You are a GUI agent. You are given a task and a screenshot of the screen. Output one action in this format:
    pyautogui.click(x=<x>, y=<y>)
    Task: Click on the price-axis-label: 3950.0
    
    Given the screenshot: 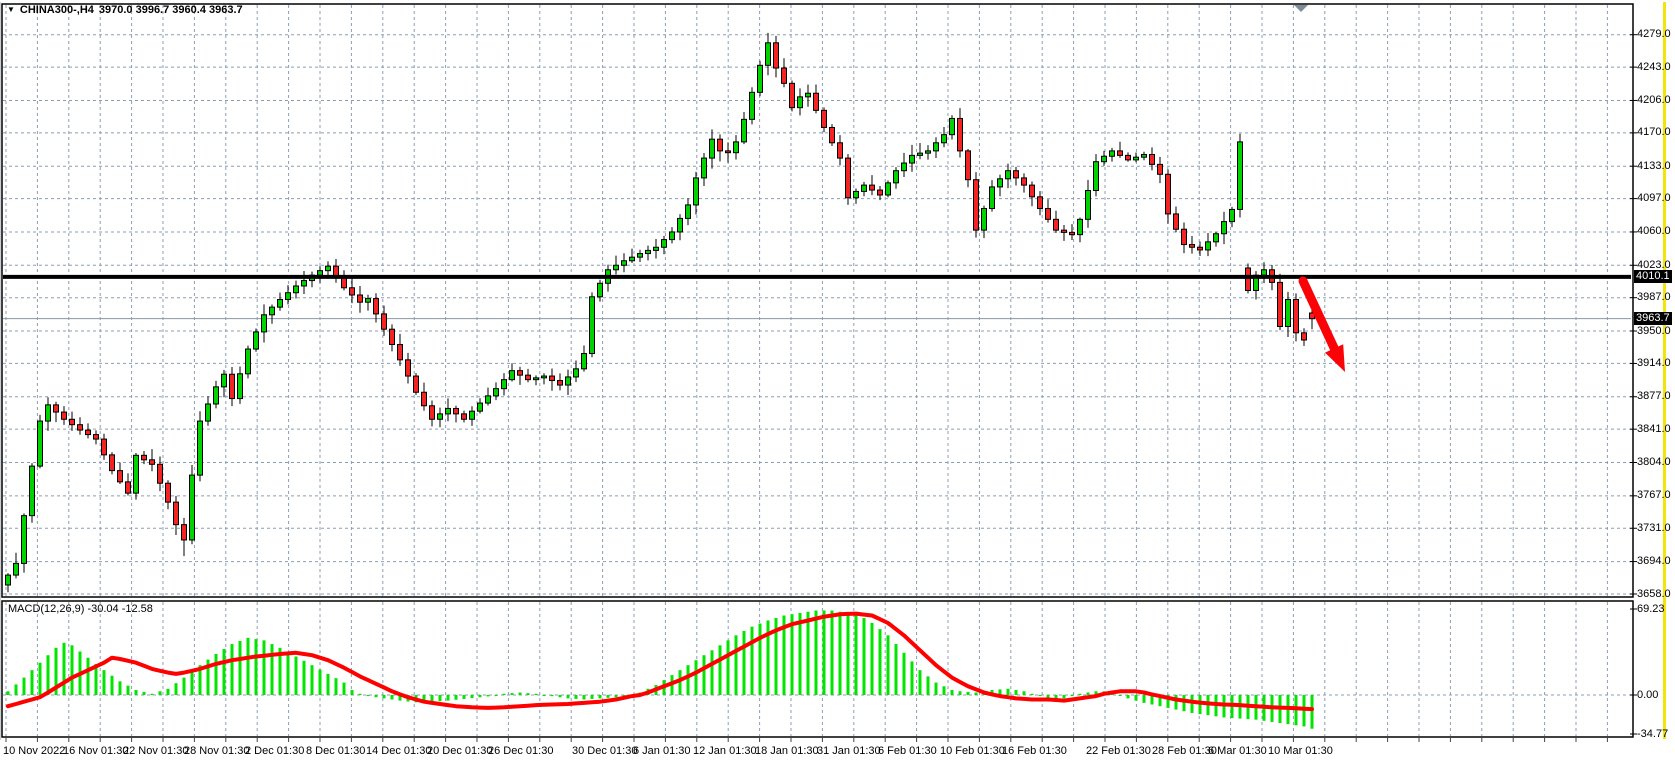 What is the action you would take?
    pyautogui.click(x=1654, y=330)
    